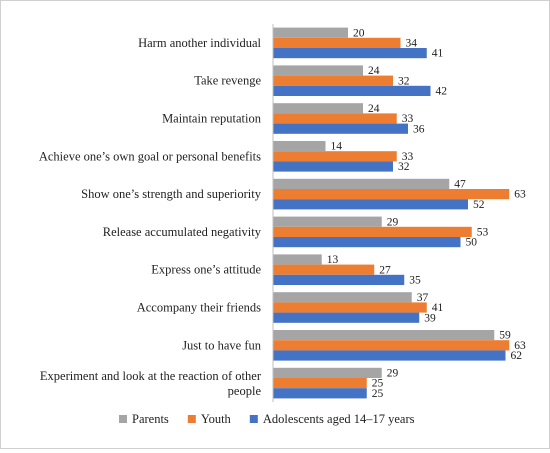 The image size is (550, 453). What do you see at coordinates (337, 147) in the screenshot?
I see `value-label: 14` at bounding box center [337, 147].